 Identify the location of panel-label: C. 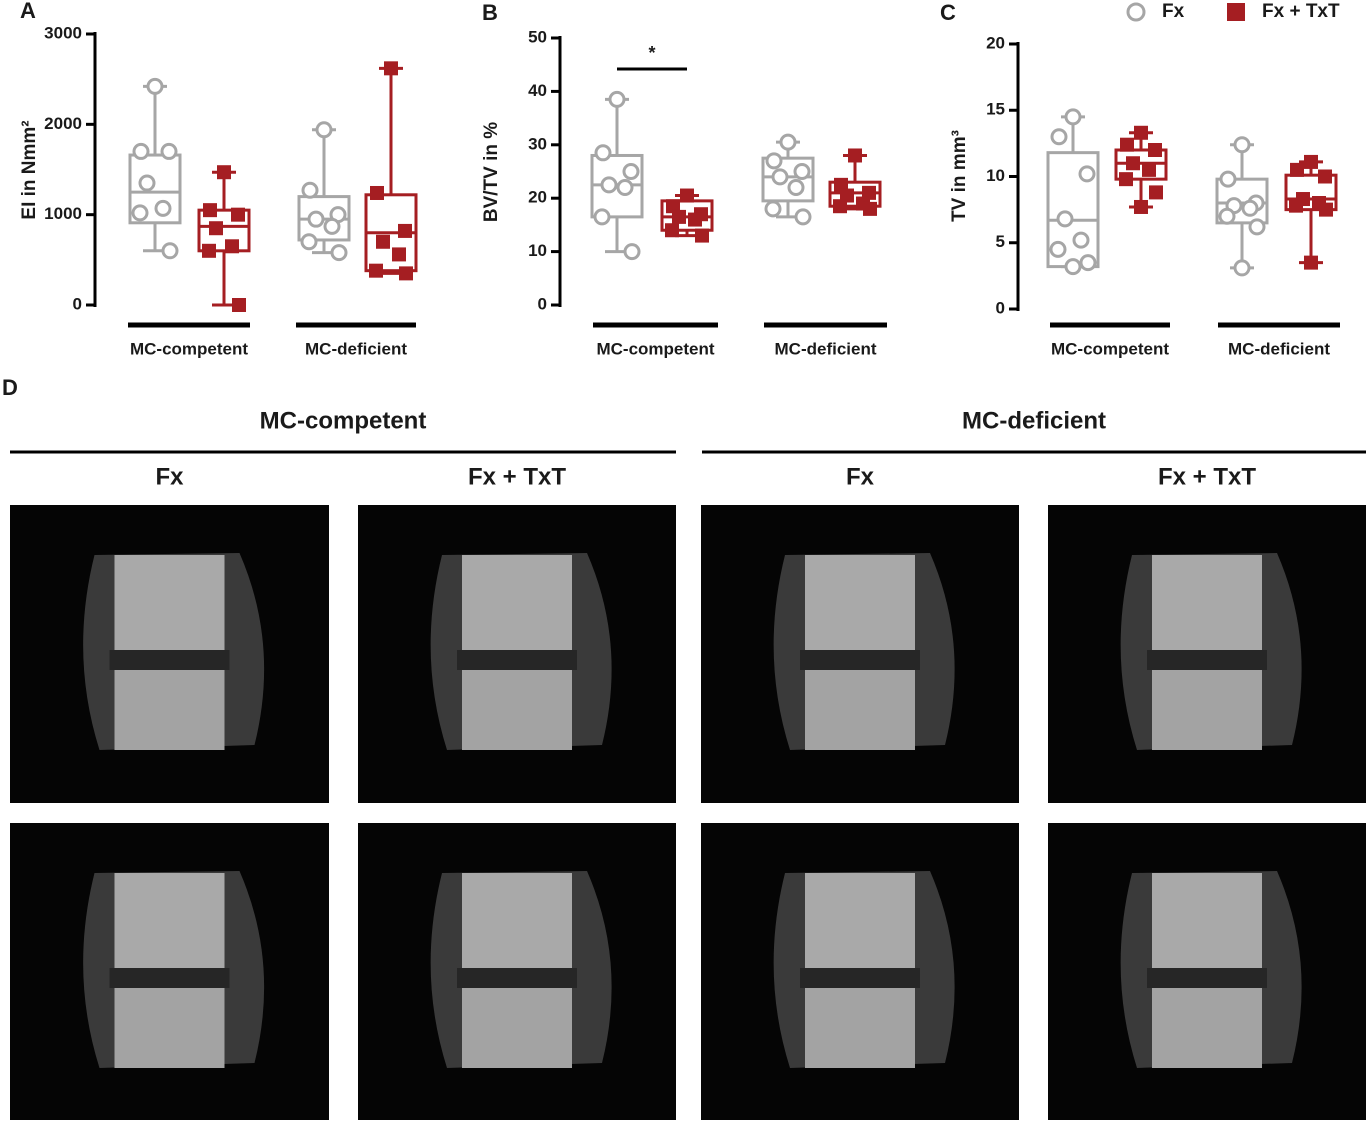
(948, 12).